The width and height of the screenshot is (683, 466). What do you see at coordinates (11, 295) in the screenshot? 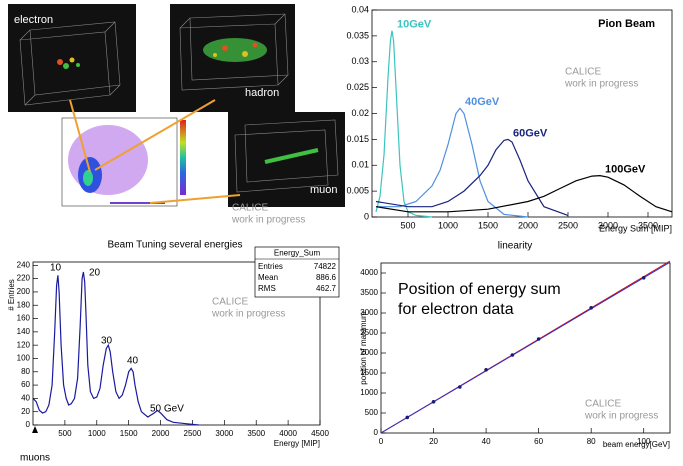
I see `y-axis-label: # Entries` at bounding box center [11, 295].